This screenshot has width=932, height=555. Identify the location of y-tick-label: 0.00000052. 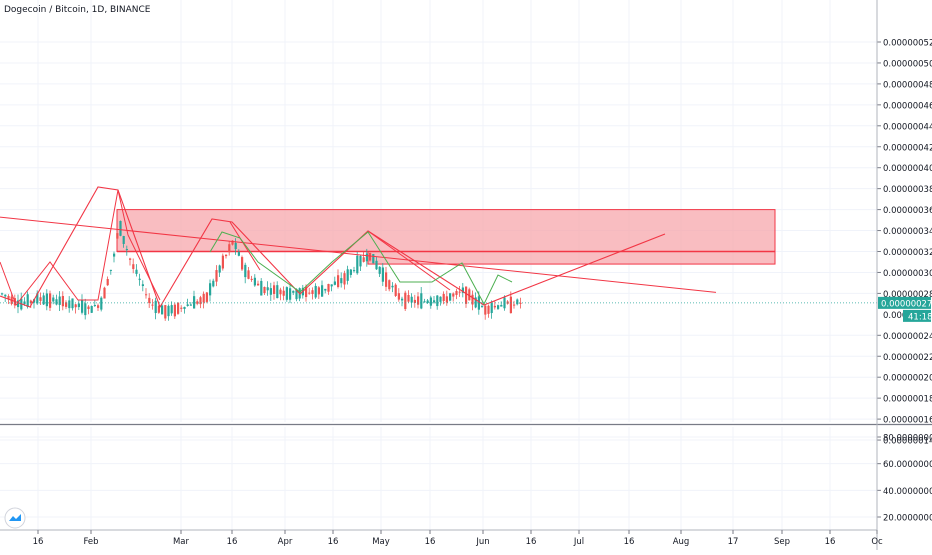
(907, 44).